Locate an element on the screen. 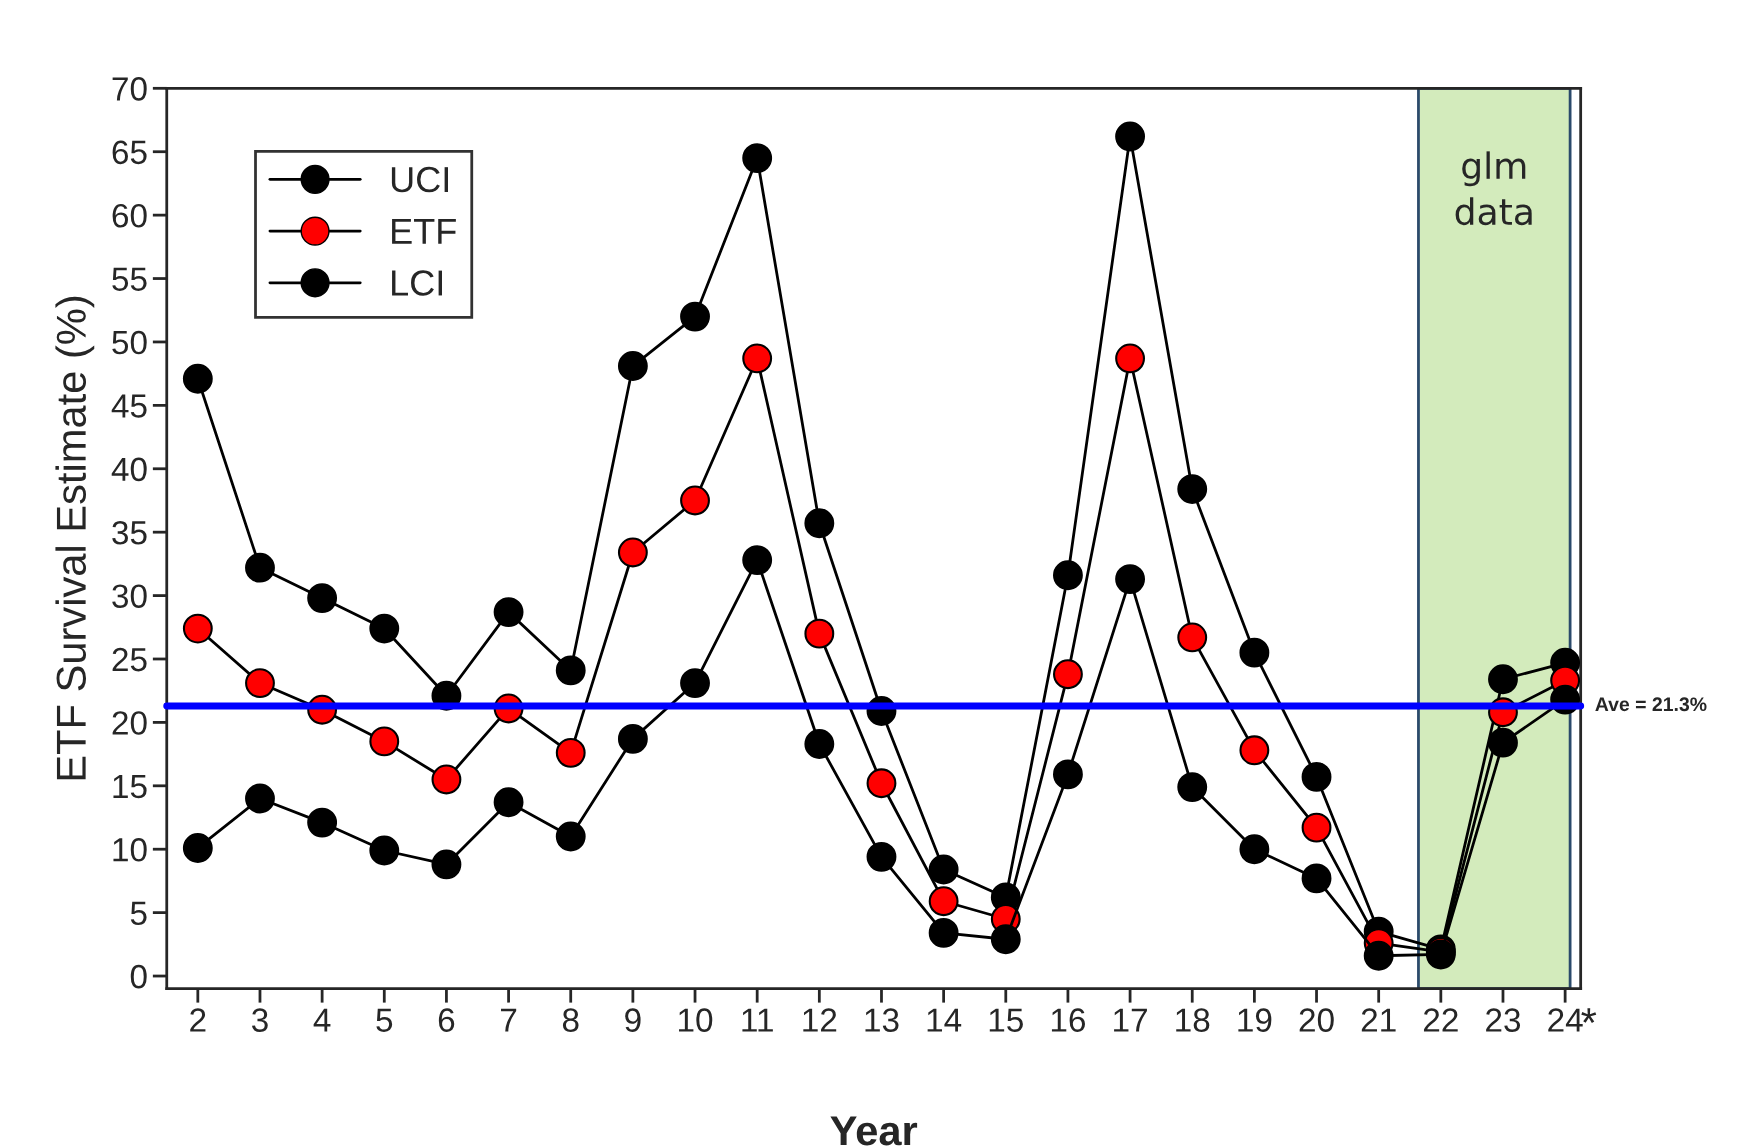  x-tick-label: 4 is located at coordinates (322, 1020).